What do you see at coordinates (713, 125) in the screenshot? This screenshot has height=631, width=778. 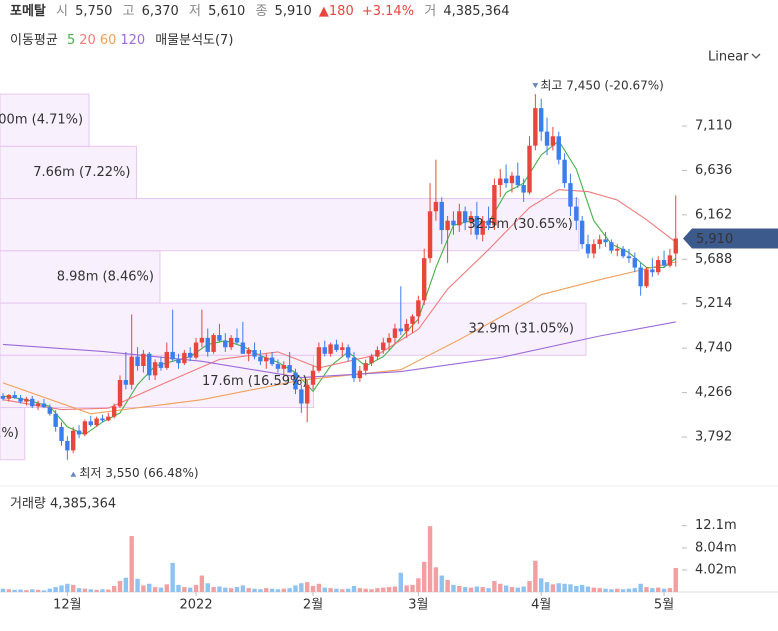 I see `y-tick-label: 7,110` at bounding box center [713, 125].